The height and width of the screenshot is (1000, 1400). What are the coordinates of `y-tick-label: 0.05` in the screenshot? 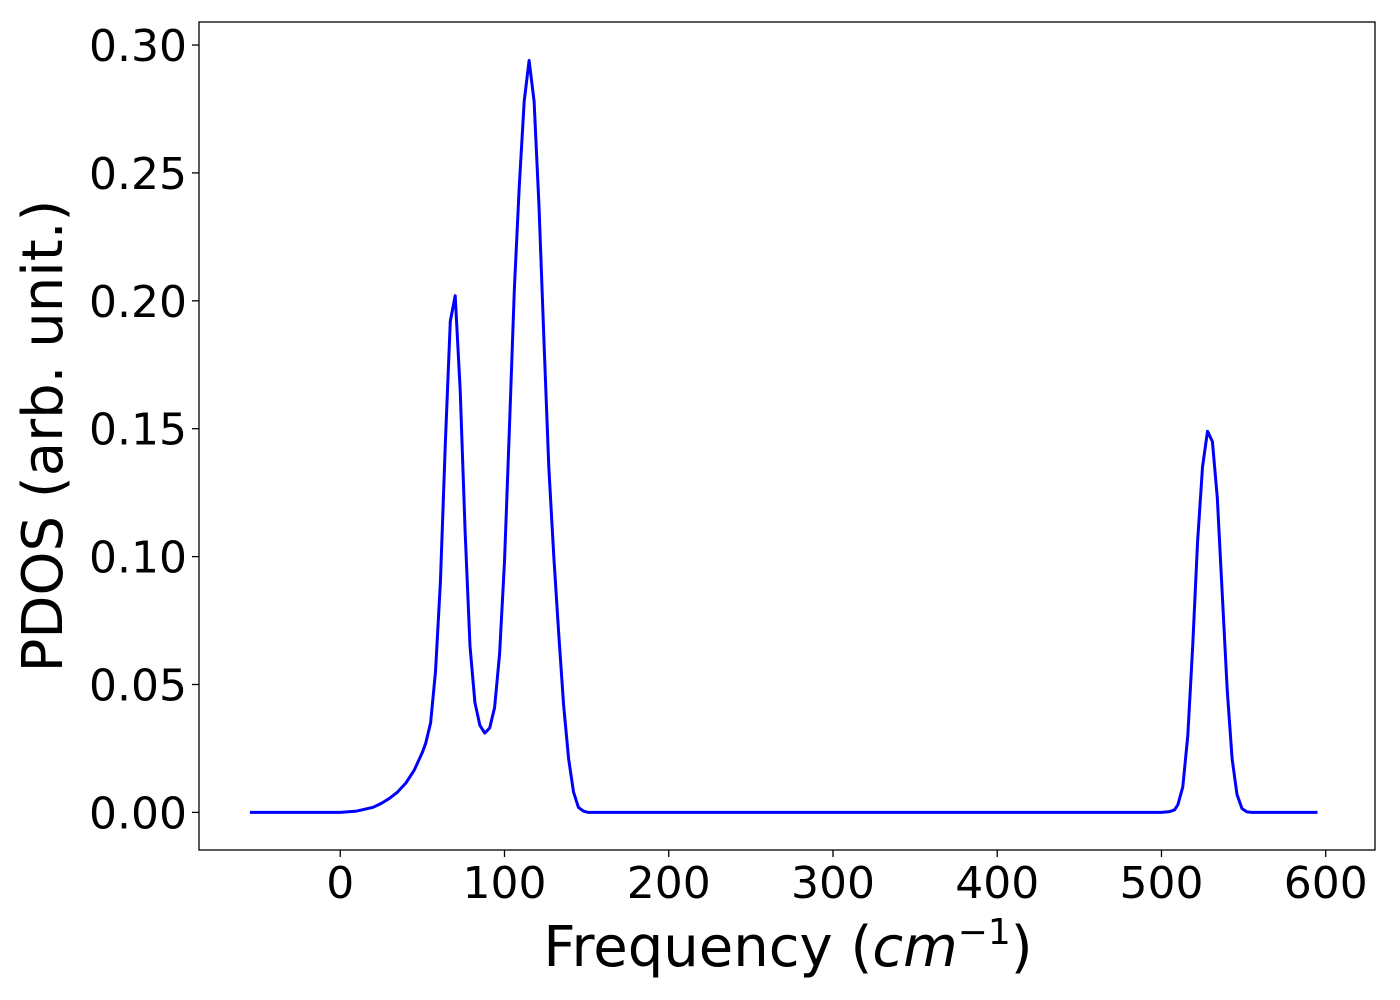 It's located at (138, 686).